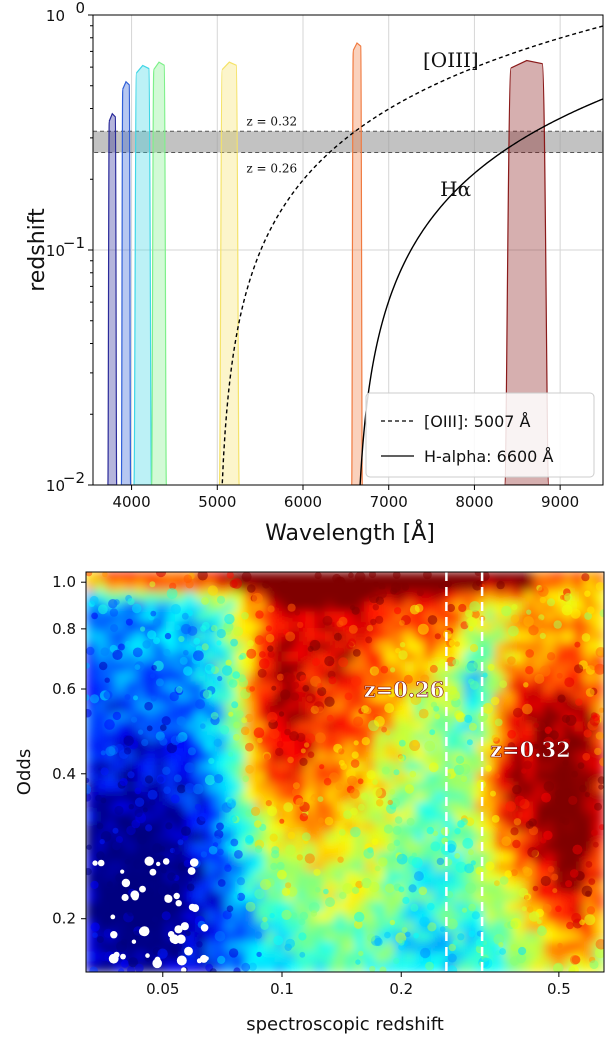 The image size is (609, 1042). What do you see at coordinates (64, 919) in the screenshot?
I see `y-tick-label: 0.2` at bounding box center [64, 919].